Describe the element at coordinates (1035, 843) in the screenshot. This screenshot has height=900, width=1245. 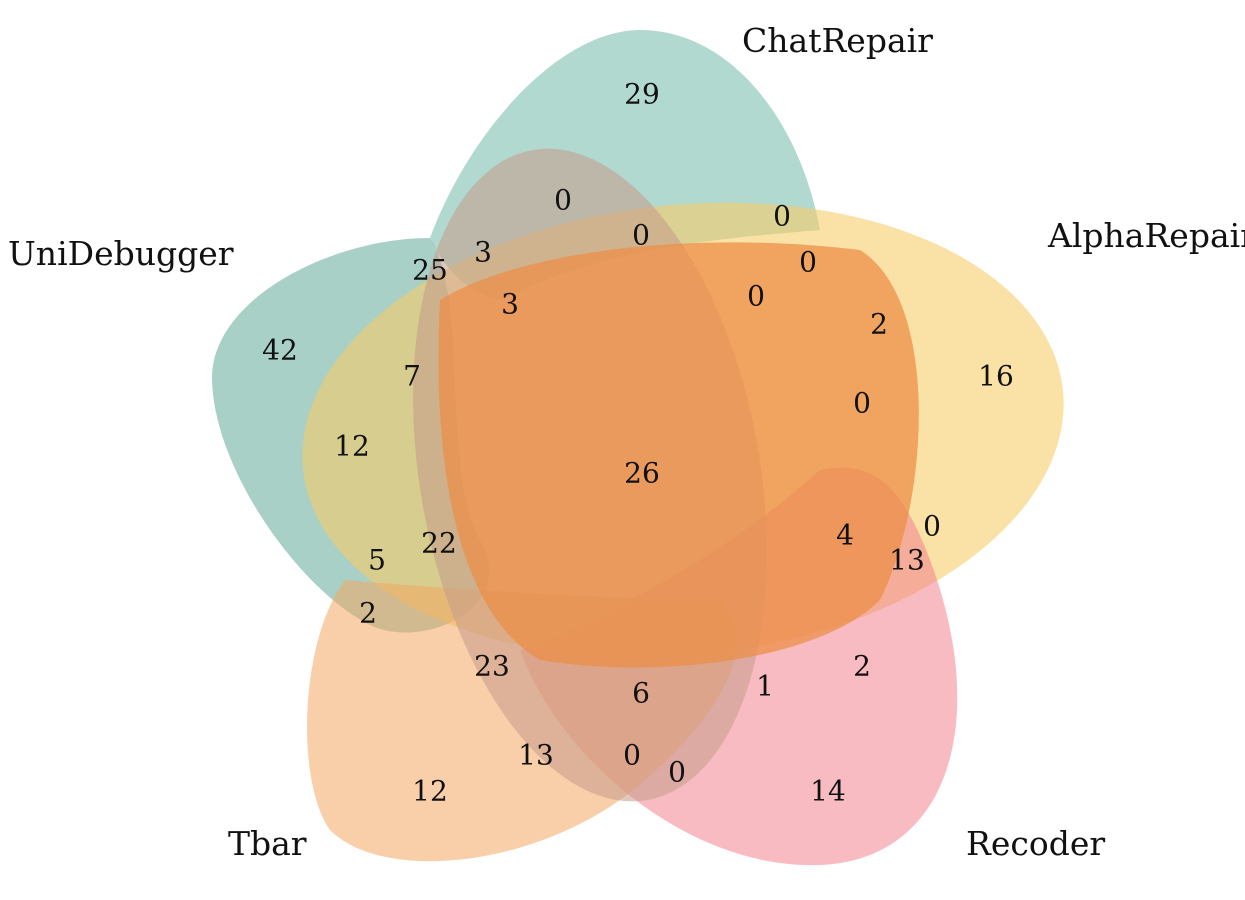
I see `set-label-recoder: Recoder` at that location.